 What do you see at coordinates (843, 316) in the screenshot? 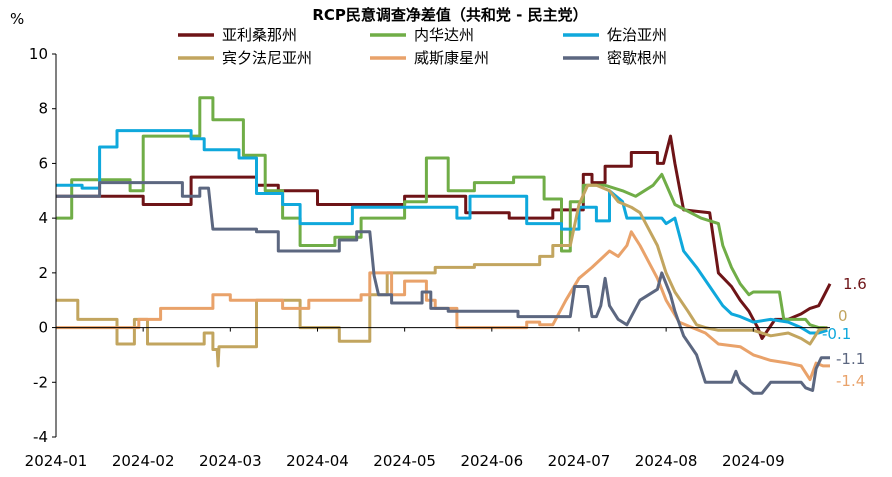
I see `end-value-label: 0` at bounding box center [843, 316].